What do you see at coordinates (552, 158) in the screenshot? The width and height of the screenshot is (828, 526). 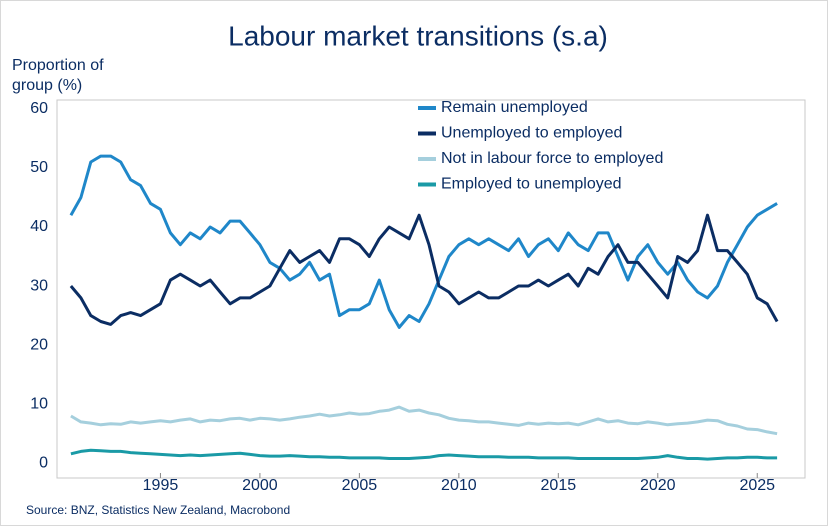 I see `legend-label: Not in labour force to employed` at bounding box center [552, 158].